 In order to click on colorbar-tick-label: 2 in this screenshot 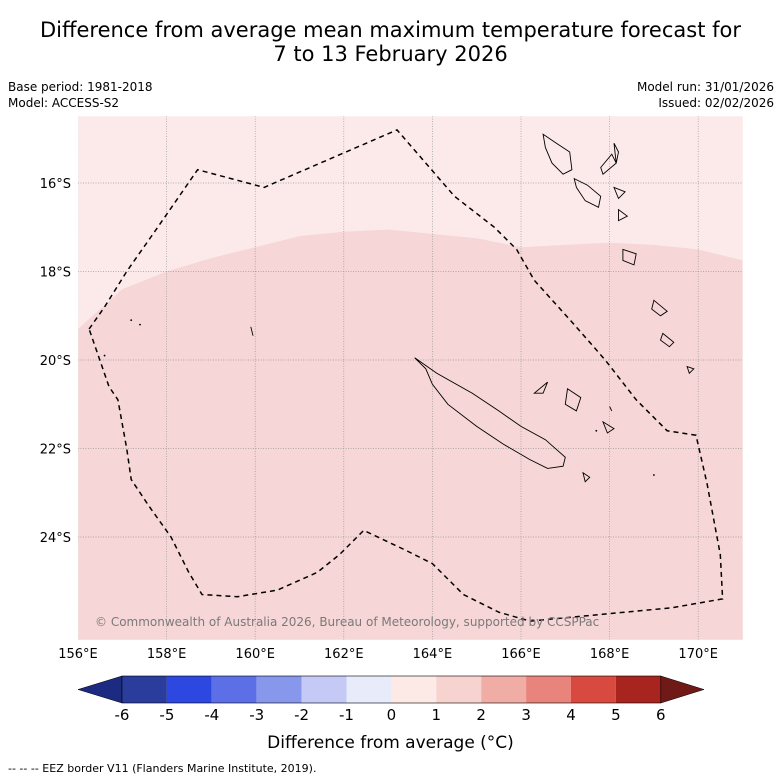, I will do `click(481, 715)`.